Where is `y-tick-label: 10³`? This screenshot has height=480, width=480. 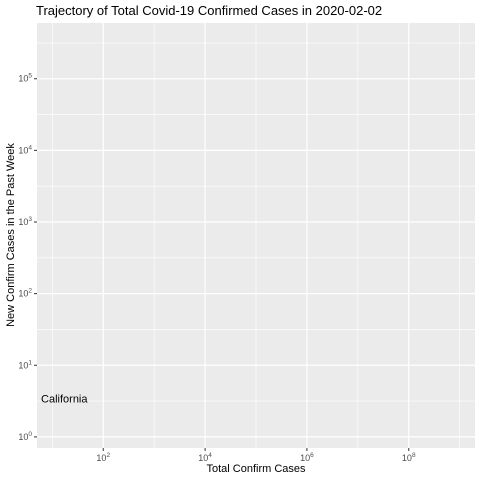
y-tick-label: 10³ is located at coordinates (25, 221).